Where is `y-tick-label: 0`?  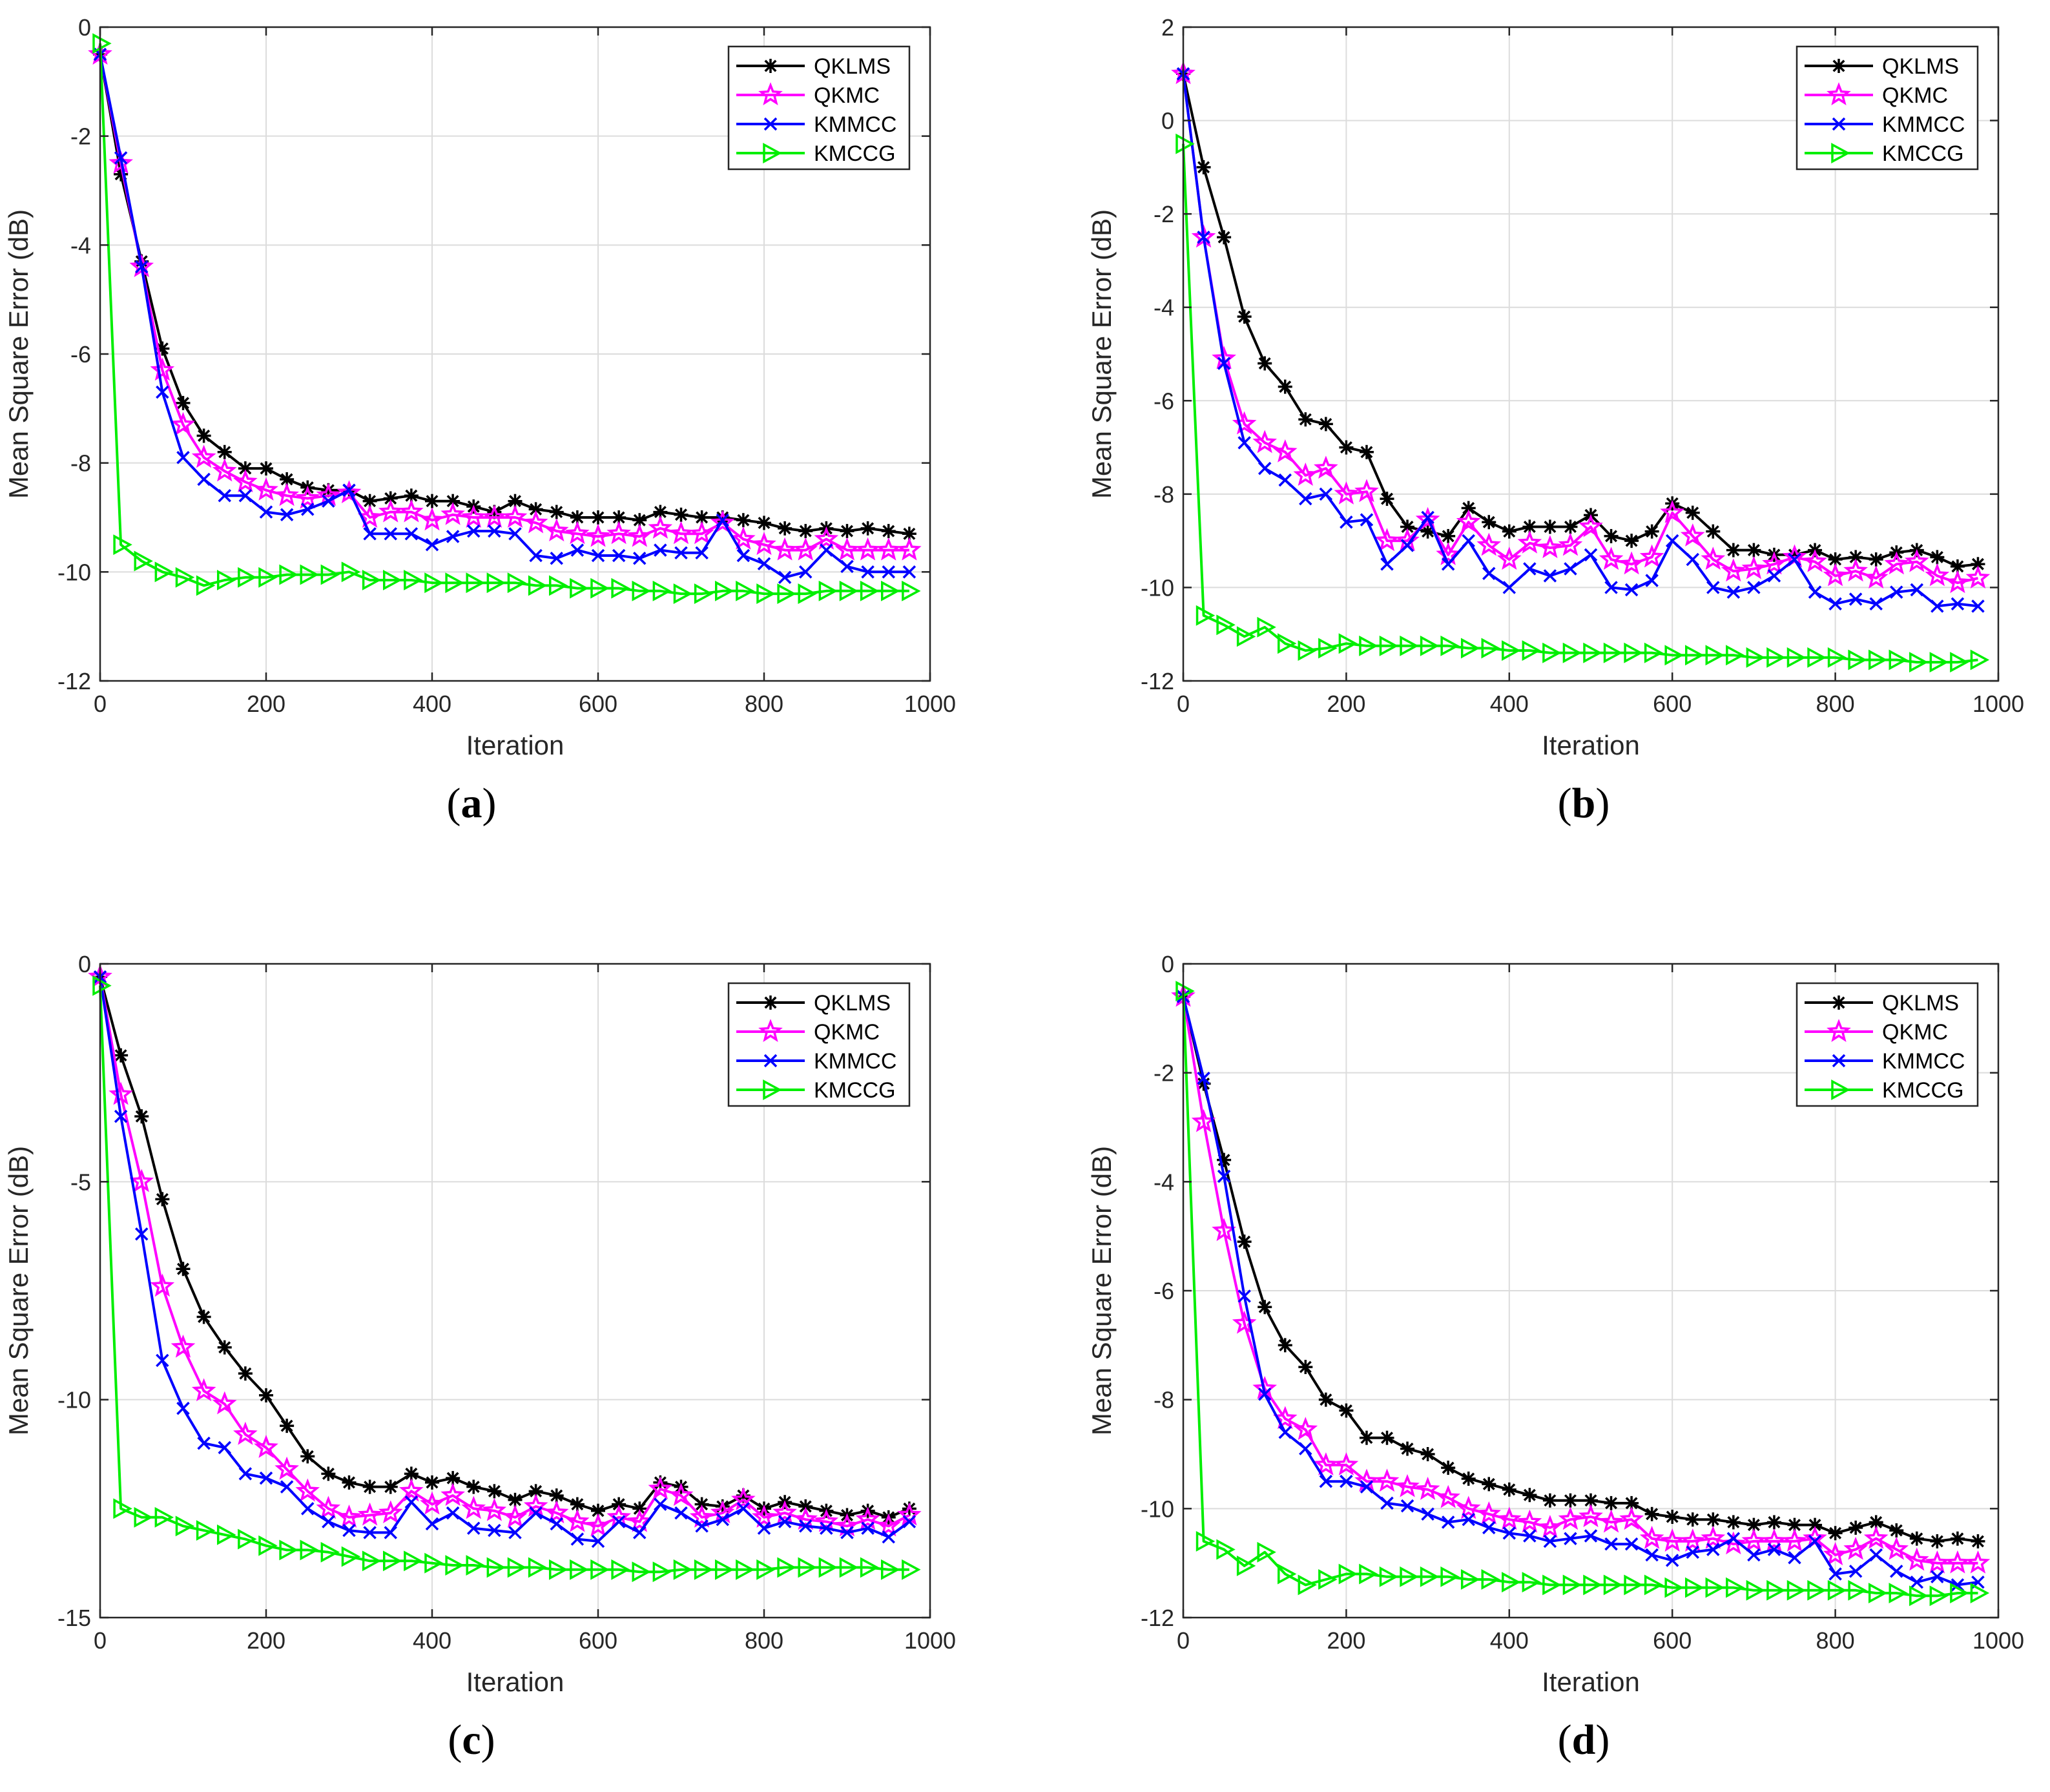 y-tick-label: 0 is located at coordinates (1167, 964).